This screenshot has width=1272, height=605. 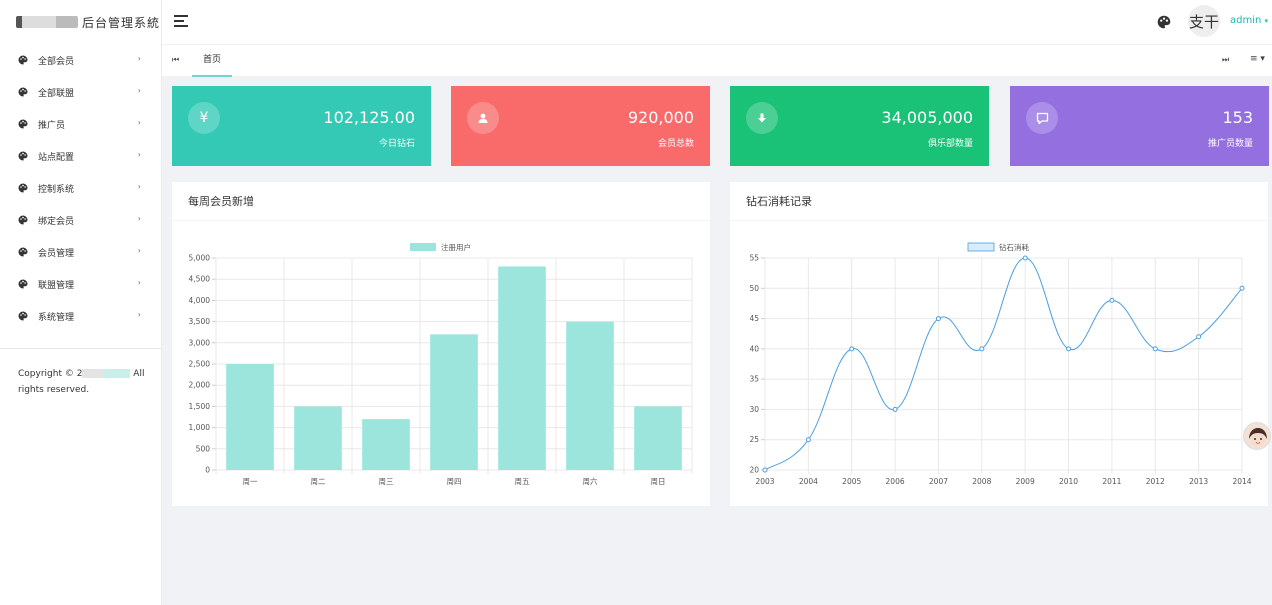 What do you see at coordinates (981, 481) in the screenshot?
I see `x-tick-label: 2008` at bounding box center [981, 481].